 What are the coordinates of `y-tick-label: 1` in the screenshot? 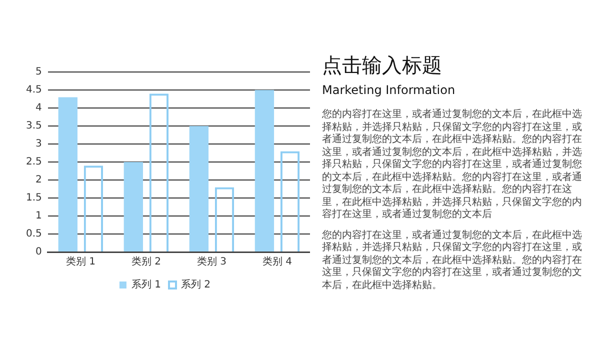 It's located at (39, 216).